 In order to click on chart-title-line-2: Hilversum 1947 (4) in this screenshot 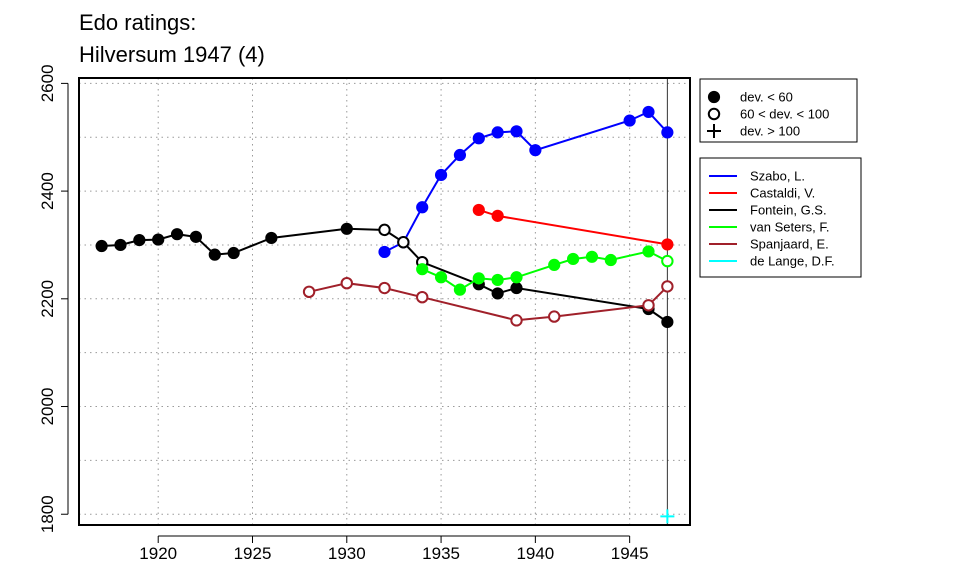, I will do `click(172, 54)`.